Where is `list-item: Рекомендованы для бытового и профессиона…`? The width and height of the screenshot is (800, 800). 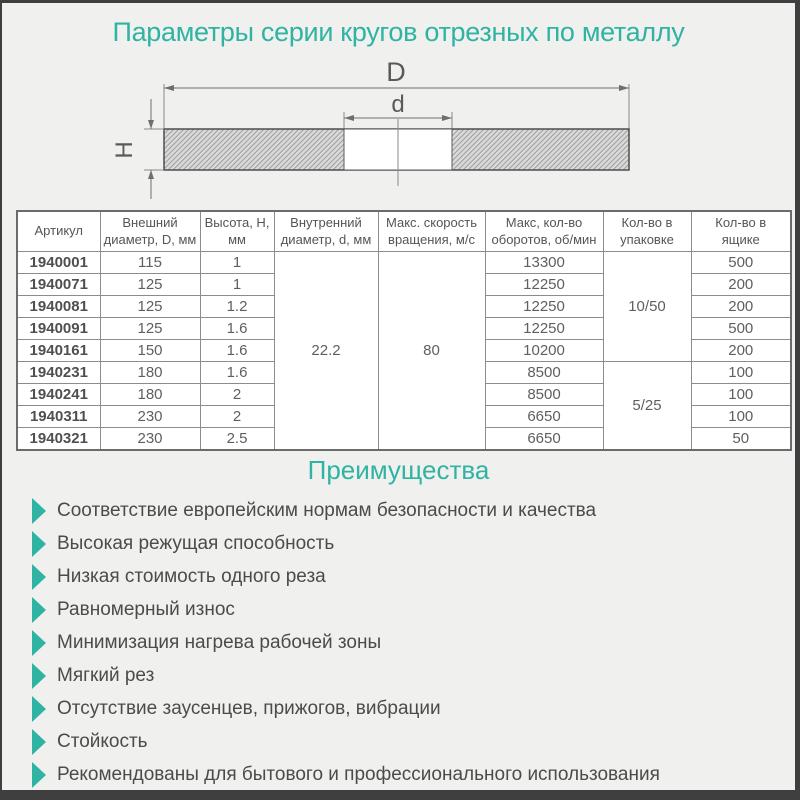
list-item: Рекомендованы для бытового и профессиона… is located at coordinates (404, 775).